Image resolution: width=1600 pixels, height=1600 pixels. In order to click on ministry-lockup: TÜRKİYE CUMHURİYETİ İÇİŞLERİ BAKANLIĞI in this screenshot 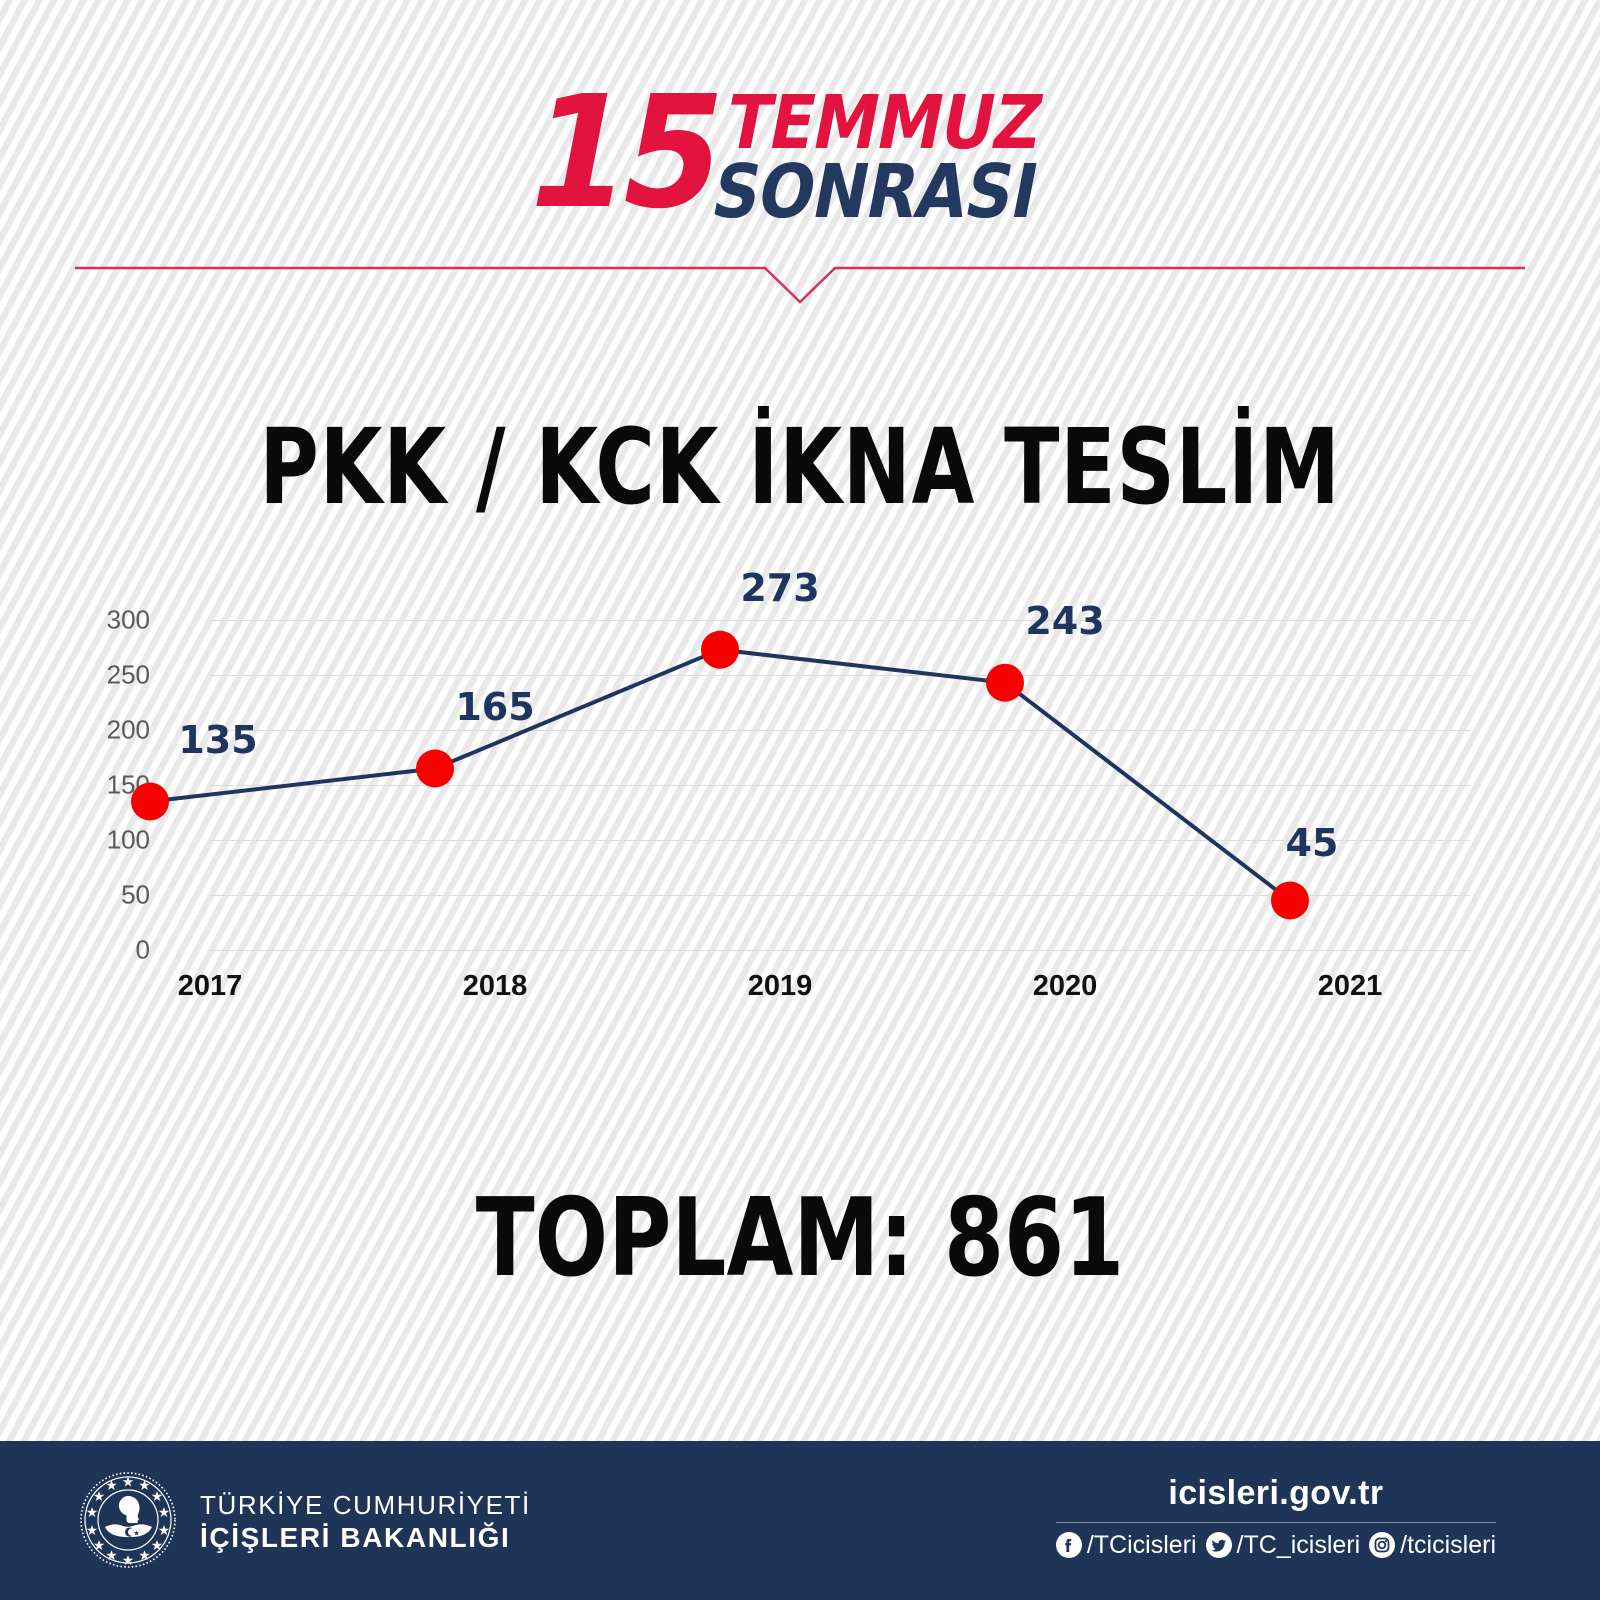, I will do `click(304, 1522)`.